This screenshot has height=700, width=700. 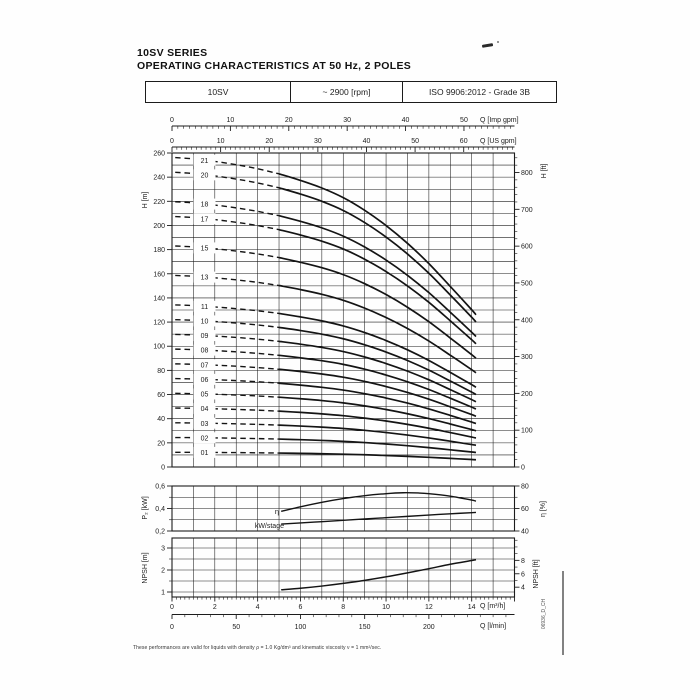 I want to click on doc-code: 06936_D_CH, so click(x=544, y=613).